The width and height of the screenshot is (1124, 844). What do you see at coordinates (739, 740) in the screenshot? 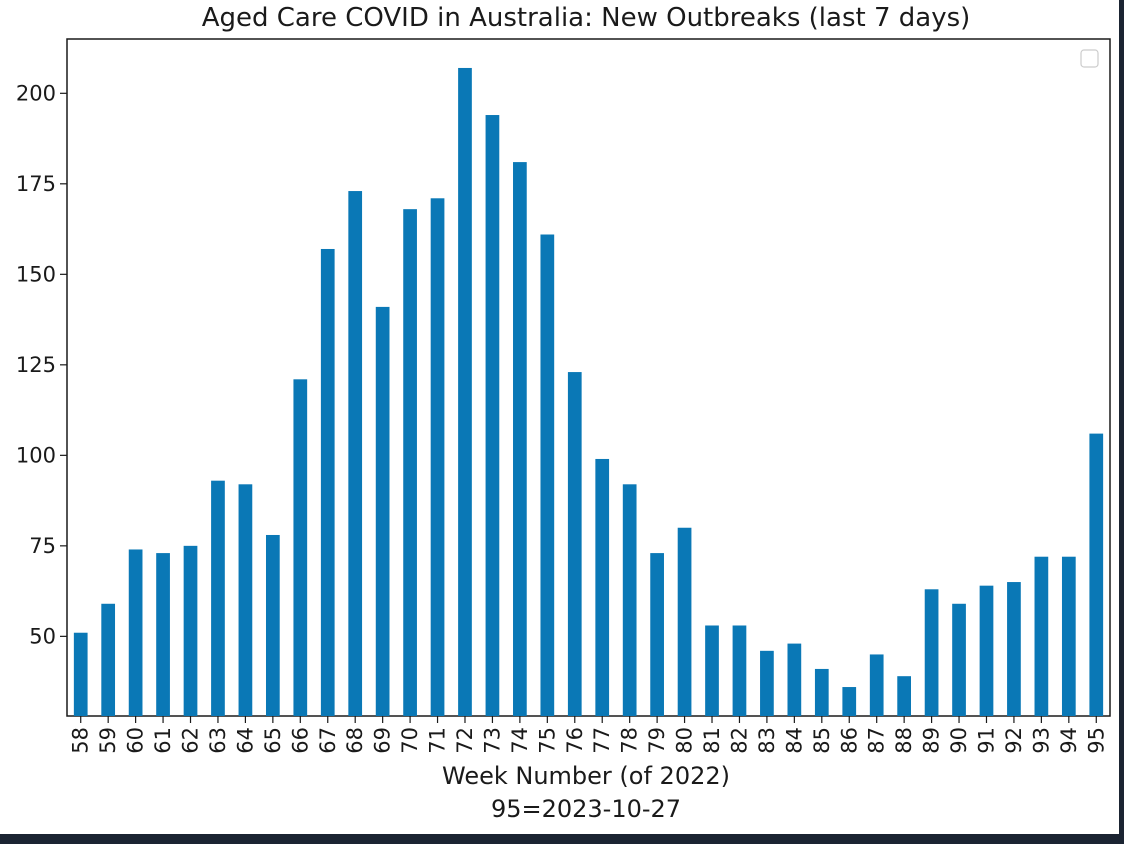
I see `x-tick-label: 82` at bounding box center [739, 740].